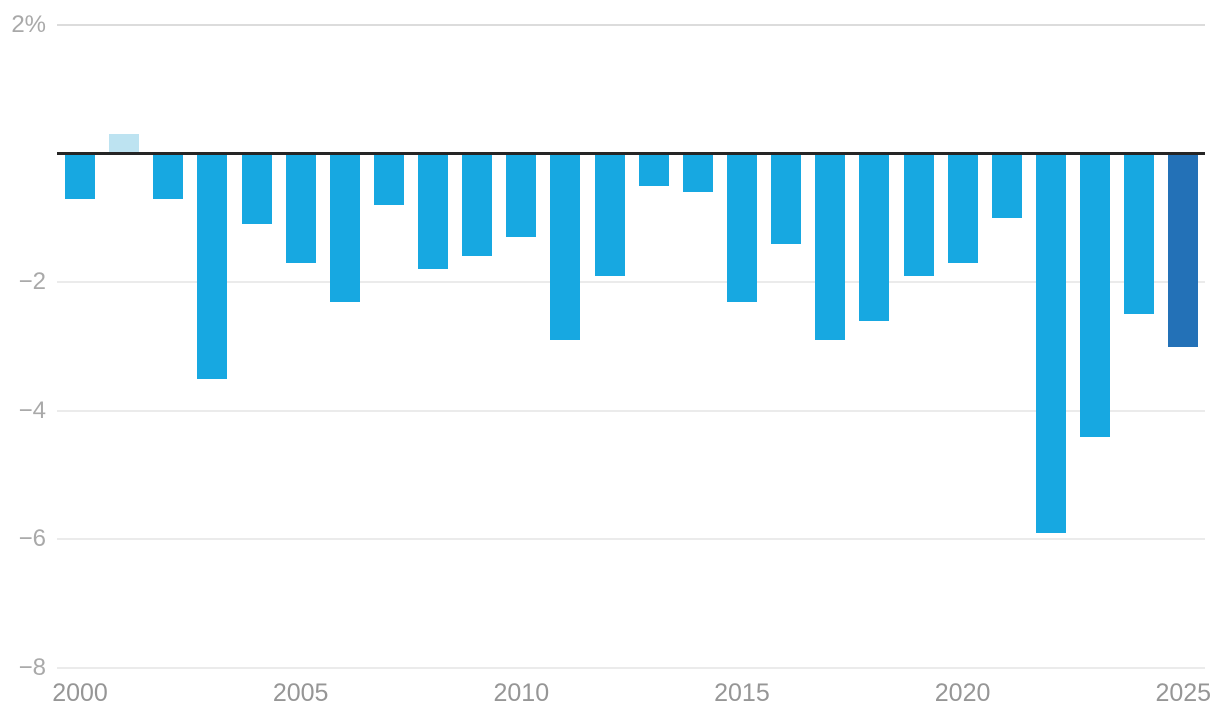 The width and height of the screenshot is (1220, 726). What do you see at coordinates (1050, 343) in the screenshot?
I see `bar-2022` at bounding box center [1050, 343].